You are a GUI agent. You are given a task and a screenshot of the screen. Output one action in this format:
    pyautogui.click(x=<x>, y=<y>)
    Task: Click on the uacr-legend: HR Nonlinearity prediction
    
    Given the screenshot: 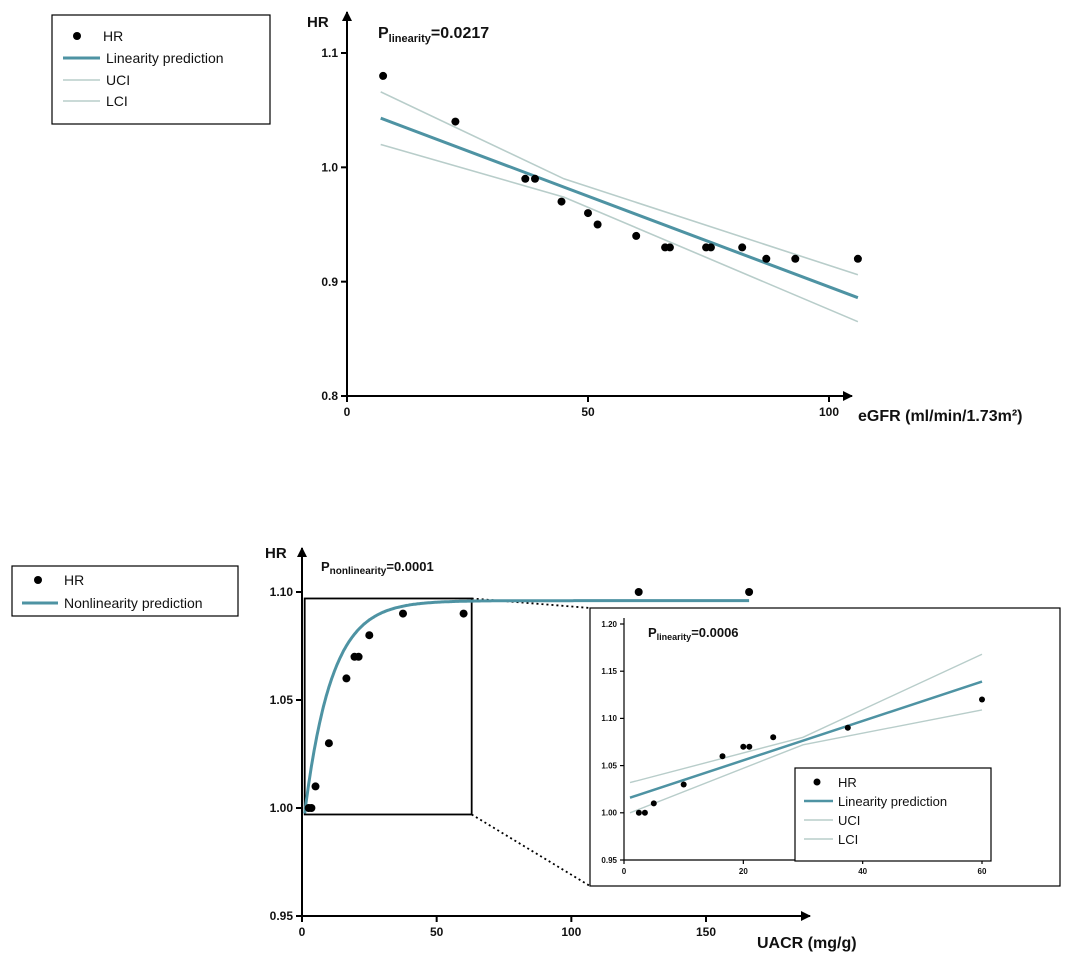 What is the action you would take?
    pyautogui.click(x=125, y=591)
    